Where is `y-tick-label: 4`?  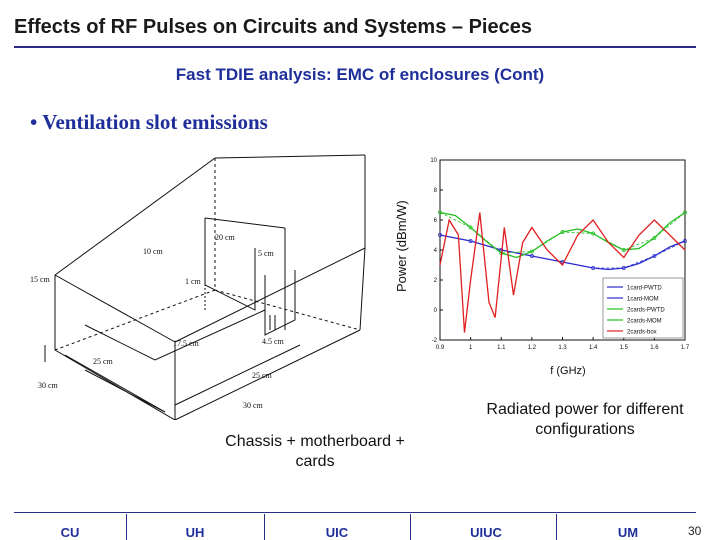 y-tick-label: 4 is located at coordinates (436, 251).